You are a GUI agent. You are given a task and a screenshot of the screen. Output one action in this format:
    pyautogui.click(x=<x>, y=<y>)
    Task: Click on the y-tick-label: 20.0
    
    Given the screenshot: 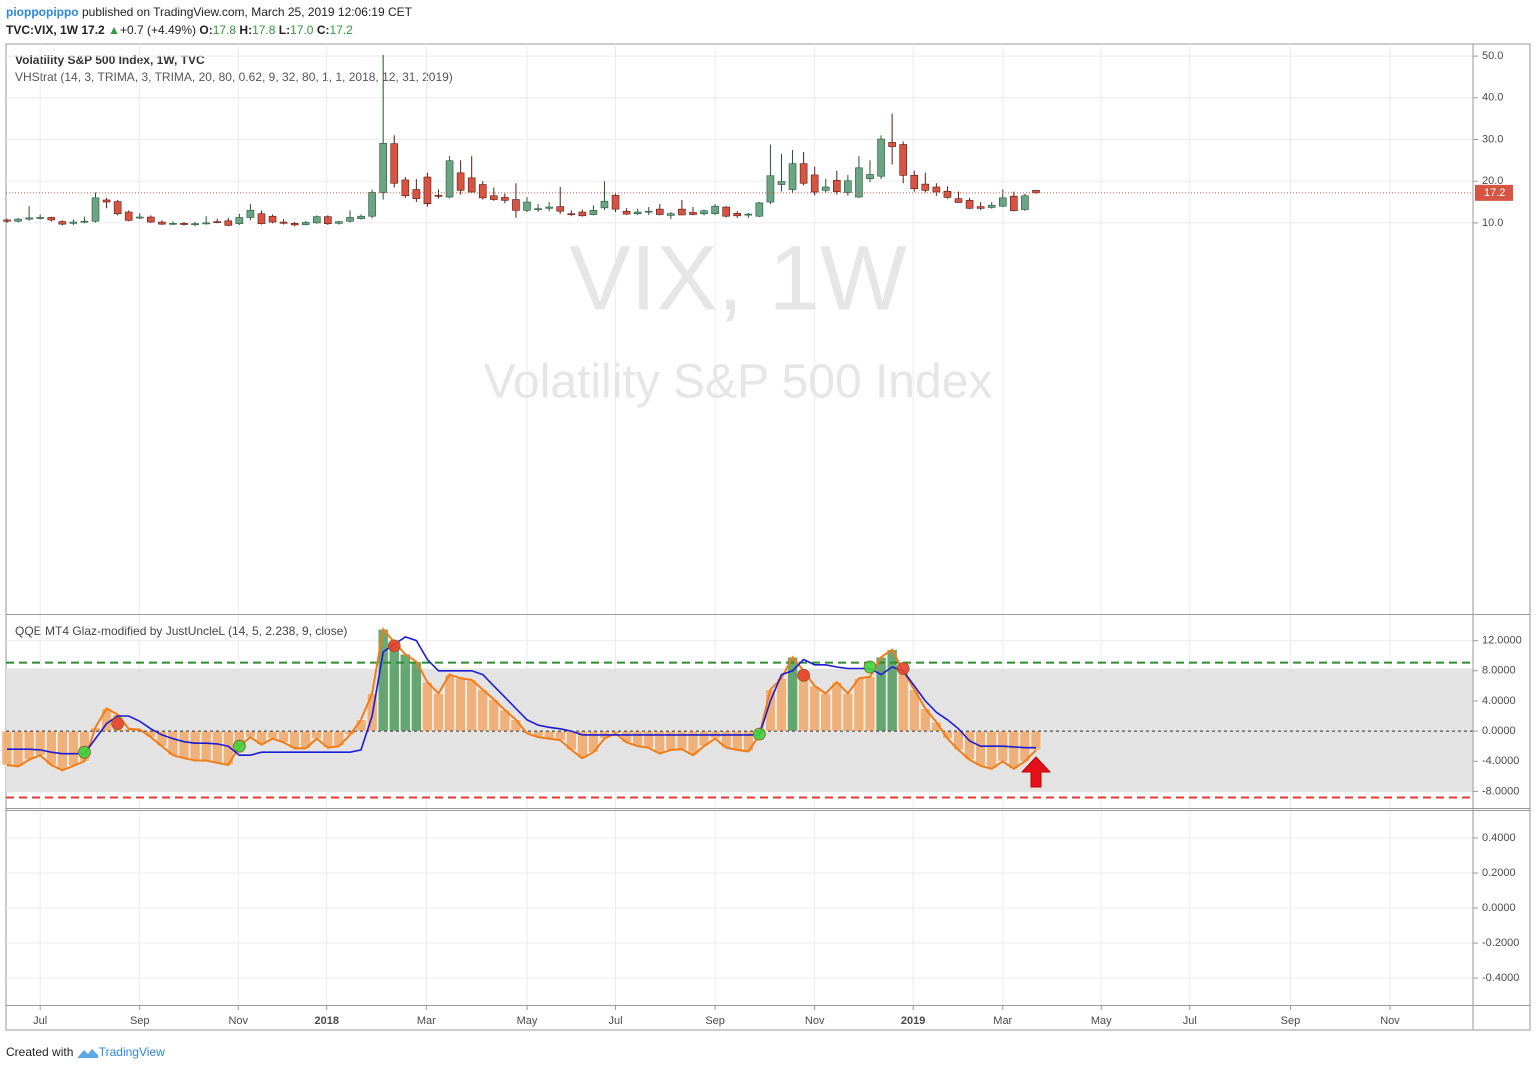 What is the action you would take?
    pyautogui.click(x=1492, y=181)
    